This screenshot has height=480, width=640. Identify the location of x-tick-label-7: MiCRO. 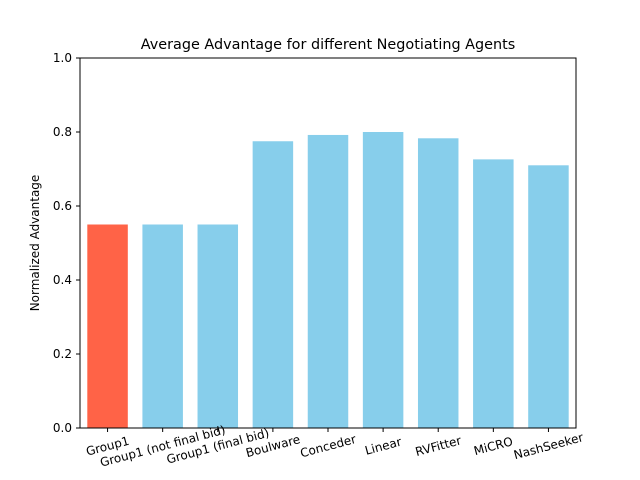
(493, 446).